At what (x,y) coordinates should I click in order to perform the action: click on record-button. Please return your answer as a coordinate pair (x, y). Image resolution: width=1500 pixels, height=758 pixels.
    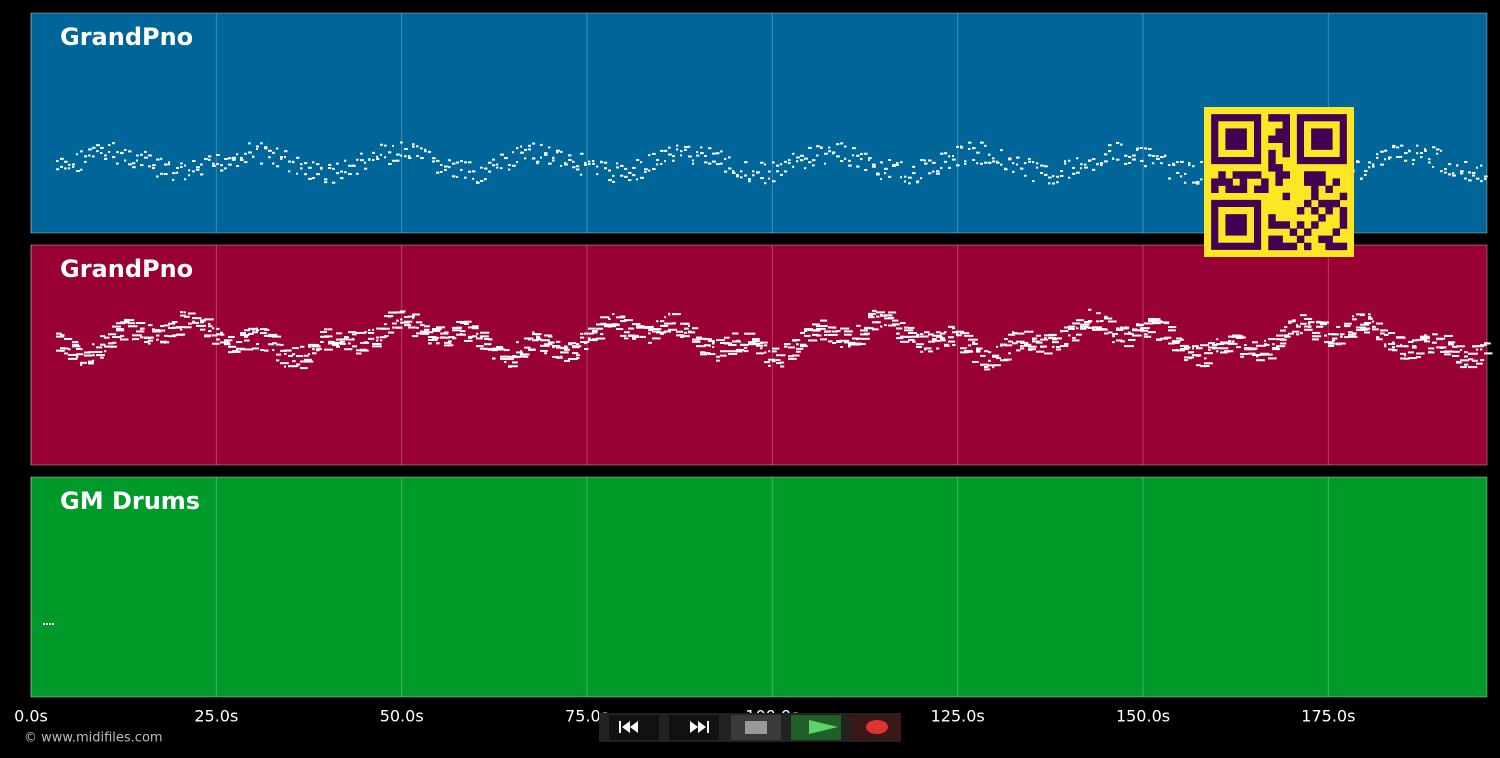
    Looking at the image, I should click on (876, 727).